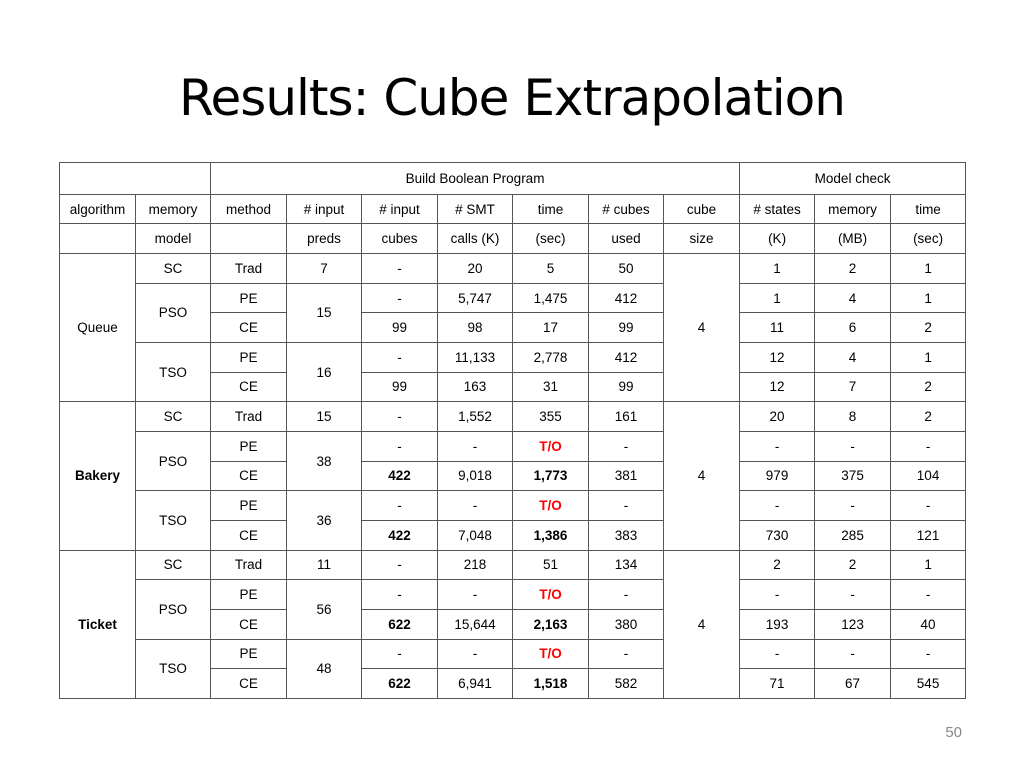 This screenshot has width=1024, height=768. What do you see at coordinates (928, 535) in the screenshot?
I see `mc-time-cell: 121` at bounding box center [928, 535].